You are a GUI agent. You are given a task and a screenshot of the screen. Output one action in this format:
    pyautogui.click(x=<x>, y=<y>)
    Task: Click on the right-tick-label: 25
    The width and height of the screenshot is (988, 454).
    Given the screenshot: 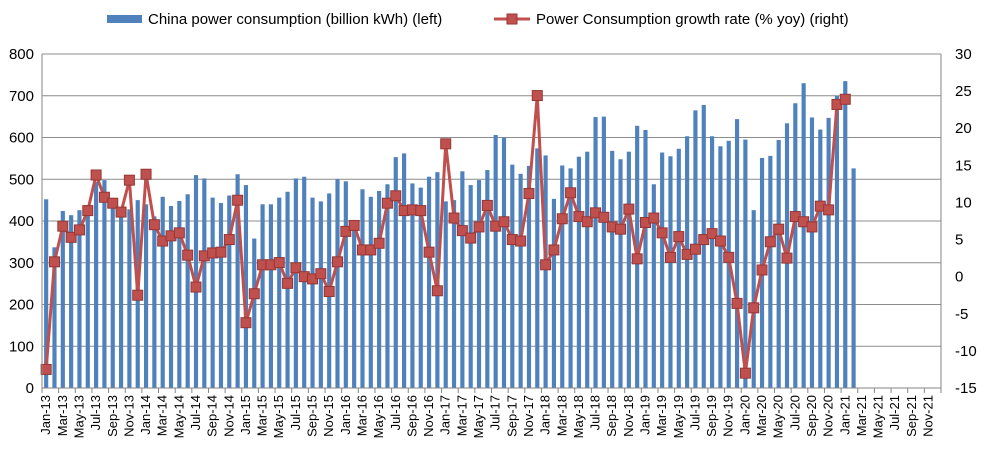 What is the action you would take?
    pyautogui.click(x=963, y=91)
    